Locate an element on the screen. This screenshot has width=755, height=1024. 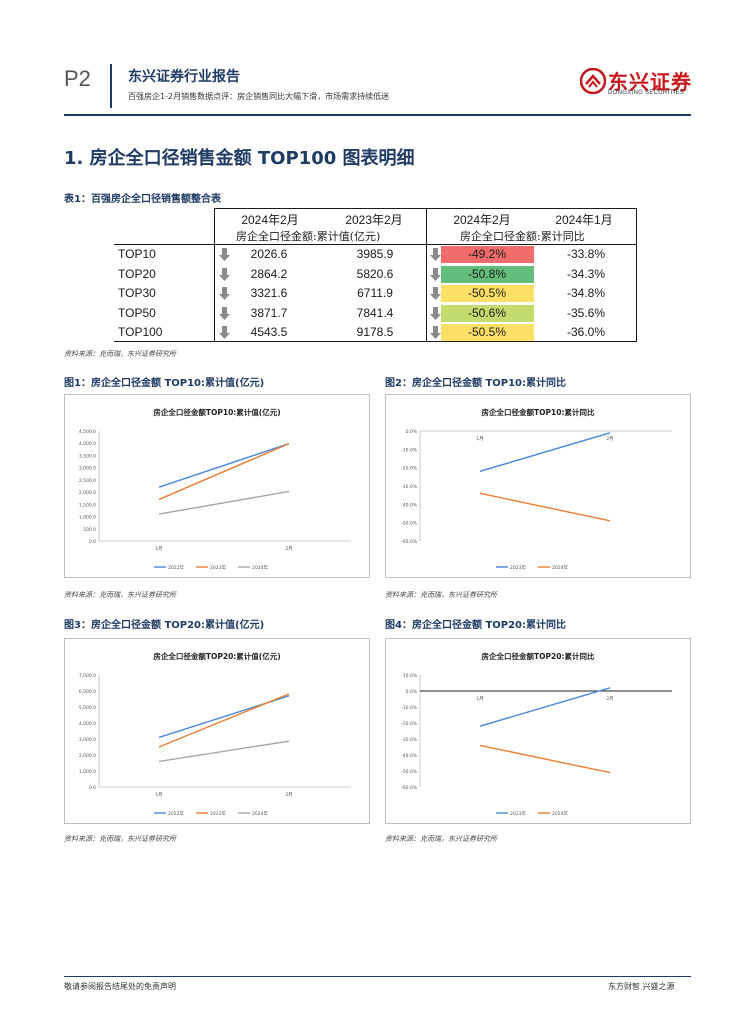
cell-yoy-feb: -50.6% is located at coordinates (487, 312).